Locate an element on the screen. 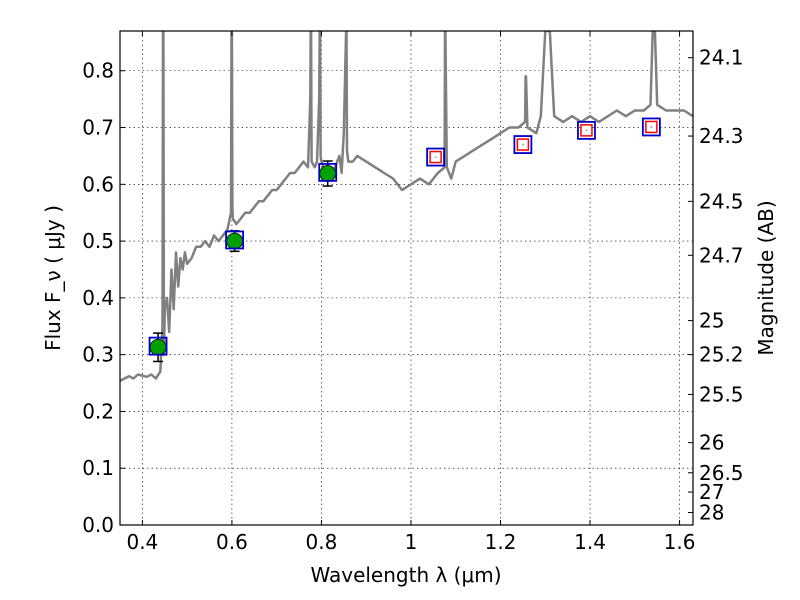 This screenshot has height=600, width=800. y-tick-label: 0.0 is located at coordinates (98, 525).